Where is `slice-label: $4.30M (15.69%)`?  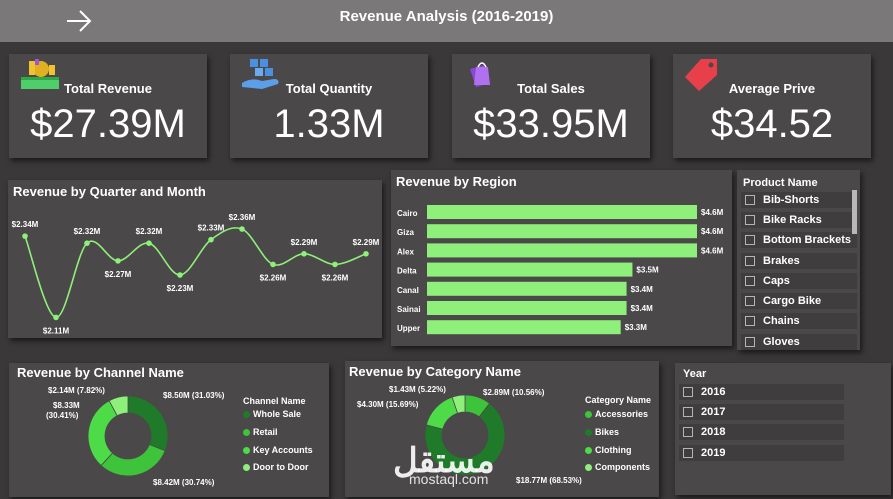 slice-label: $4.30M (15.69%) is located at coordinates (388, 404).